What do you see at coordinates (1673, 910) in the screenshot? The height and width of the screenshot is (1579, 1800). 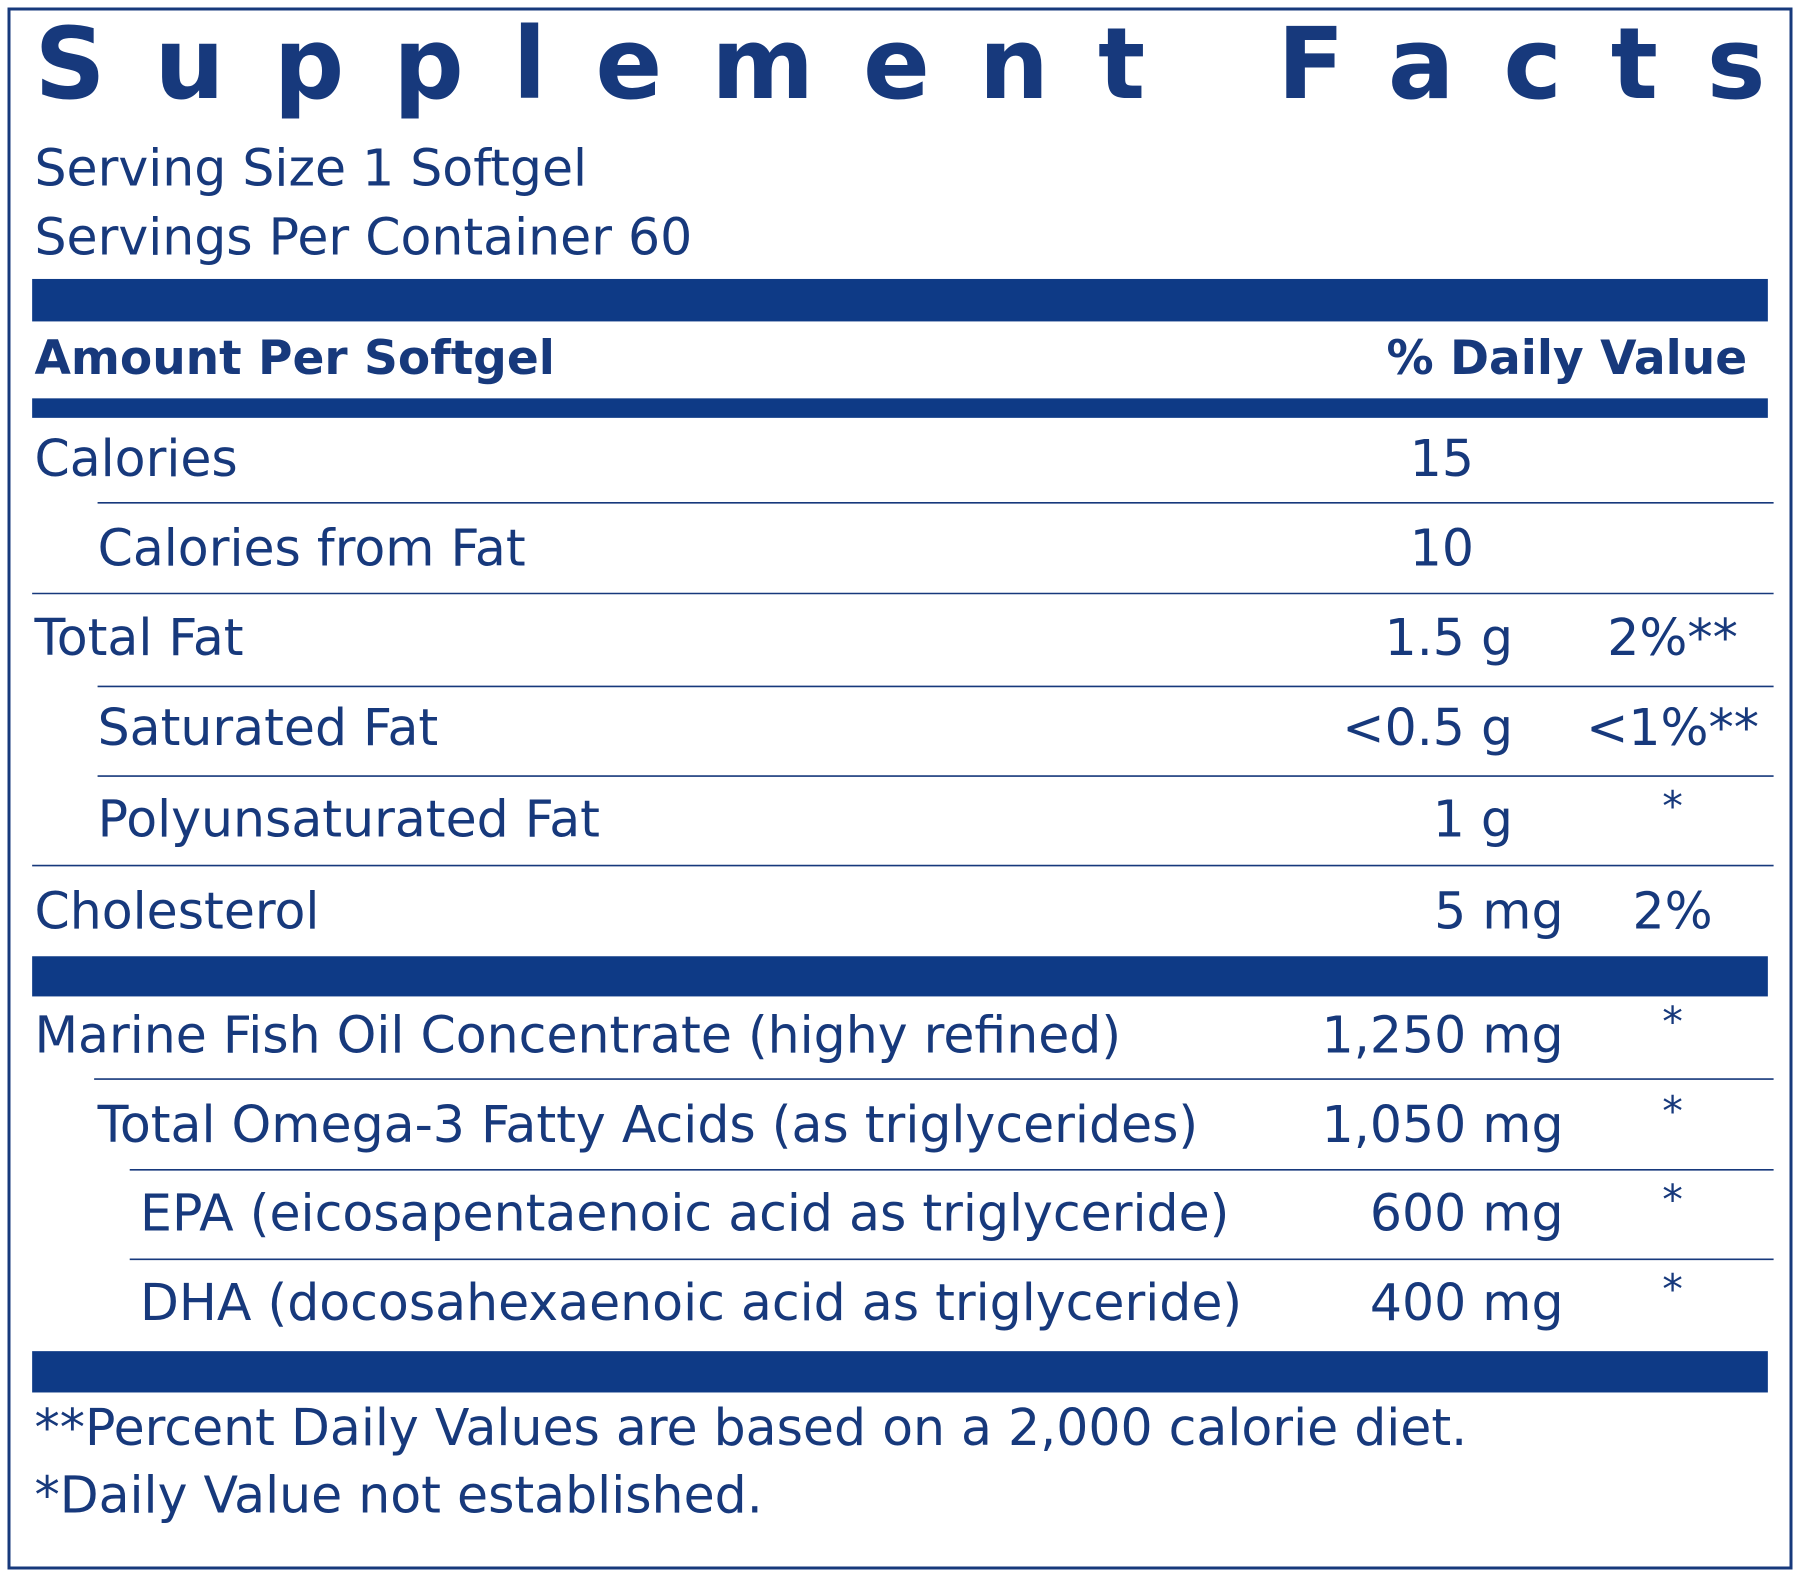 I see `daily-value: 2%` at bounding box center [1673, 910].